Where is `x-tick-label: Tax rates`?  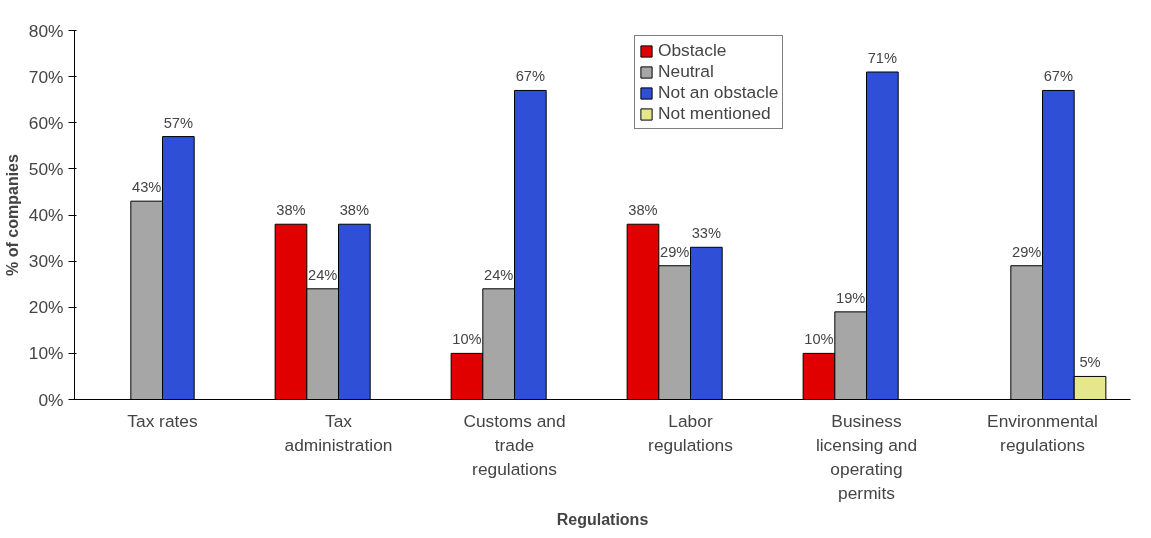
x-tick-label: Tax rates is located at coordinates (162, 420).